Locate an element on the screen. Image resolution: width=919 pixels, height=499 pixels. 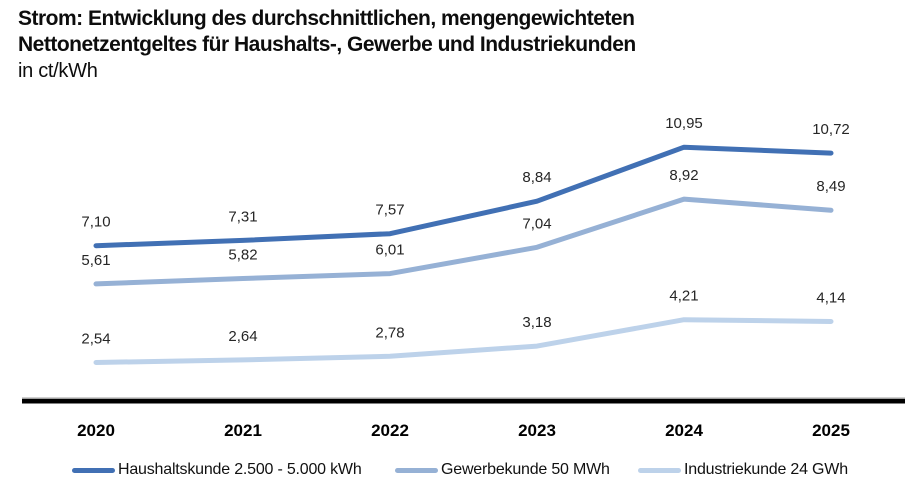
legend-item: Gewerbekunde 50 MWh is located at coordinates (502, 470).